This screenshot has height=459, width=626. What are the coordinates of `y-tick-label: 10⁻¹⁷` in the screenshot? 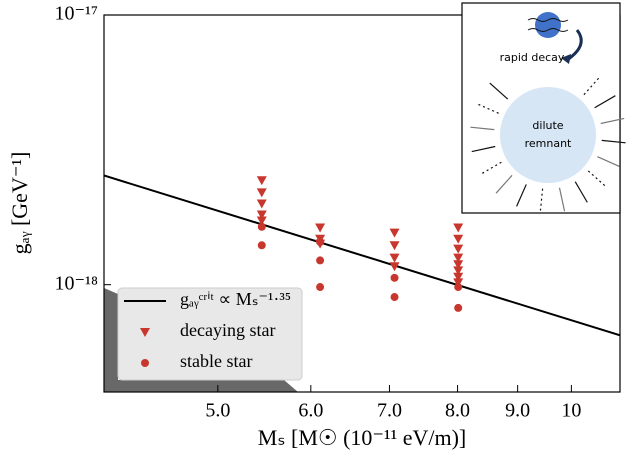 It's located at (76, 14).